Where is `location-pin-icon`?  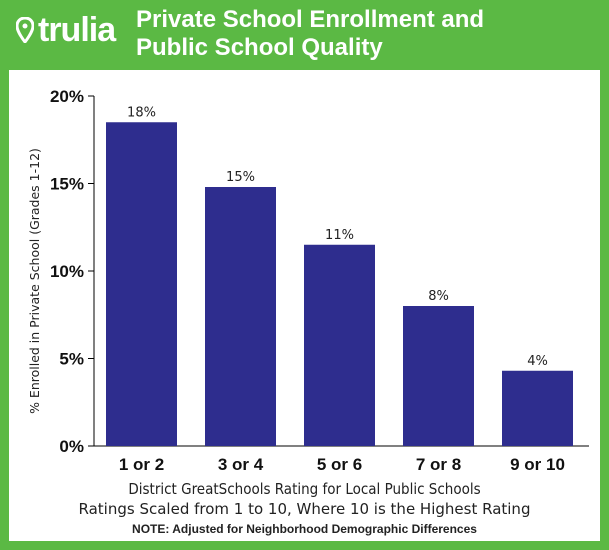
location-pin-icon is located at coordinates (25, 30).